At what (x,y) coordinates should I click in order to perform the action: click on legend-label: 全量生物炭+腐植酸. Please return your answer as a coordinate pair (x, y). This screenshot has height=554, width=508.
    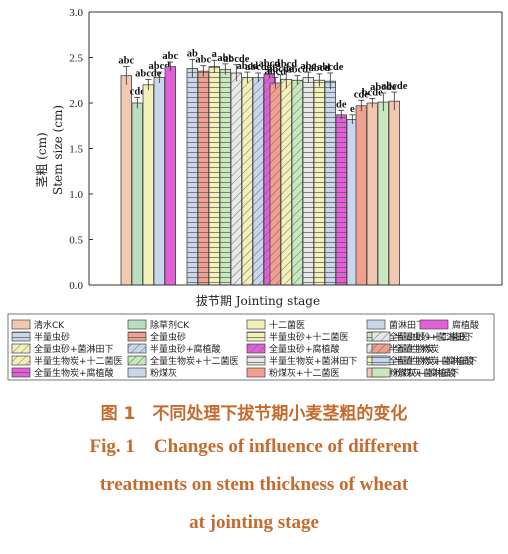
    Looking at the image, I should click on (74, 373).